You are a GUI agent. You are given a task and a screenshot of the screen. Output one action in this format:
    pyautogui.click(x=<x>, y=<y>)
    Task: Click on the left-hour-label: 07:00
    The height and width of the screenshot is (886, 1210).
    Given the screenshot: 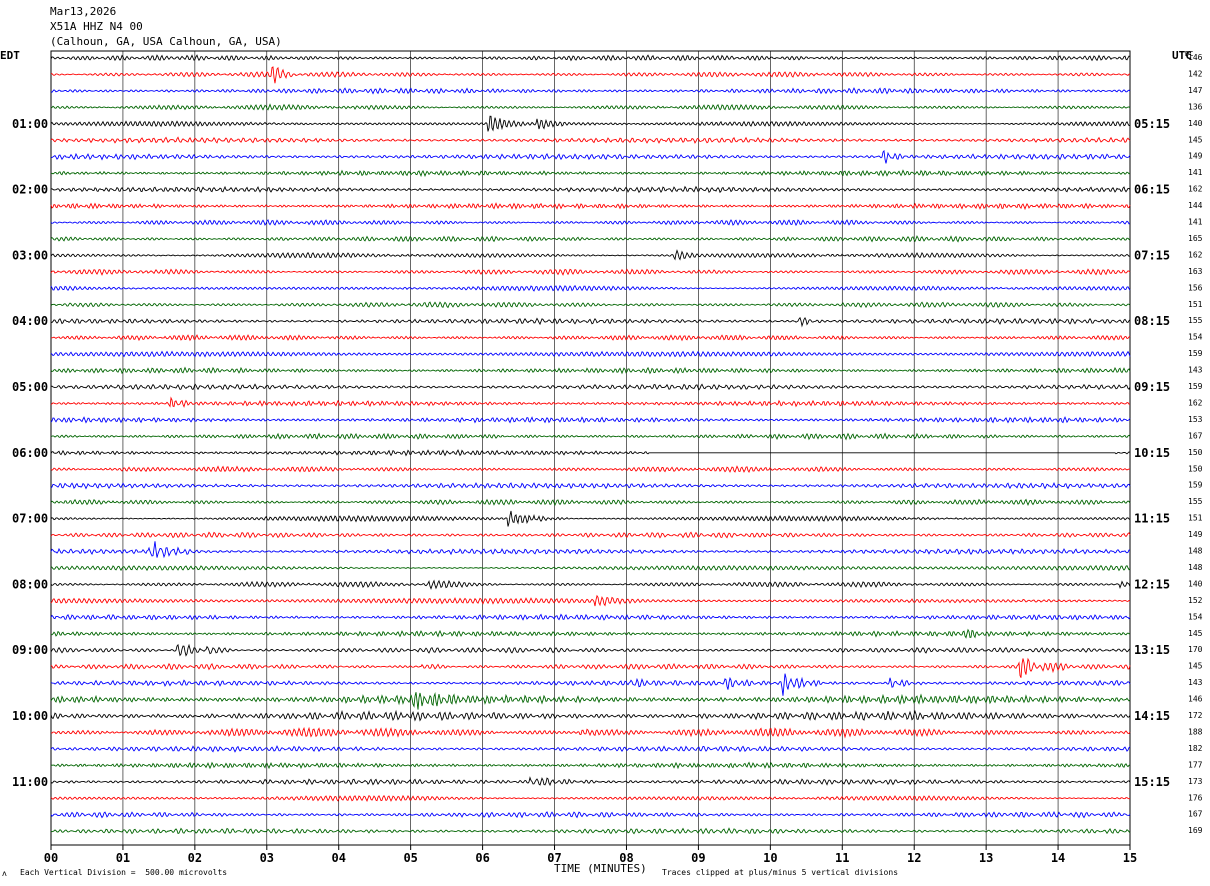 What is the action you would take?
    pyautogui.click(x=30, y=519)
    